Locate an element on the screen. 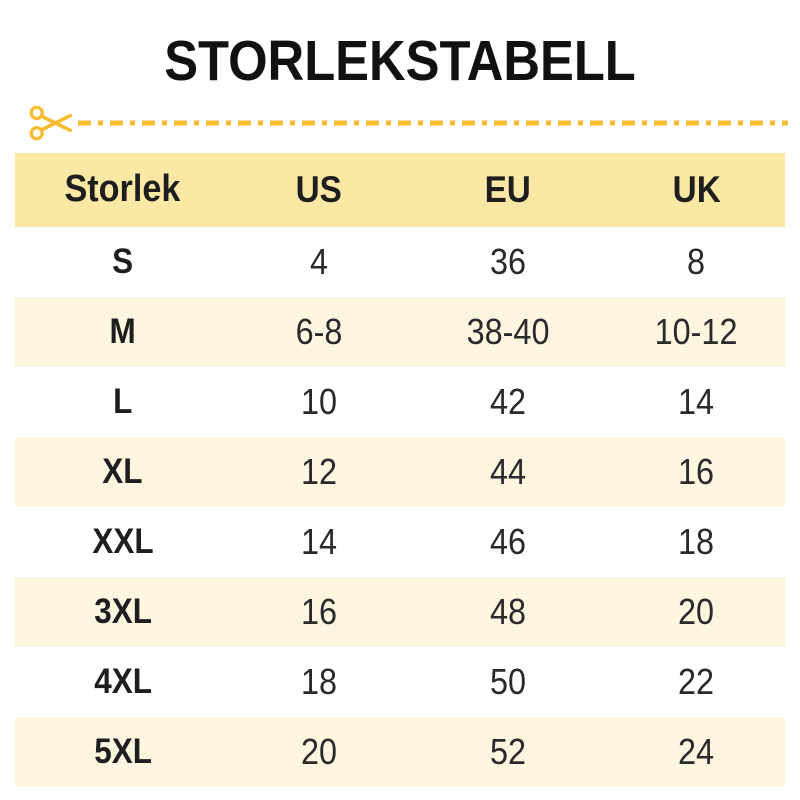 This screenshot has height=800, width=800. size-cell: L is located at coordinates (123, 402).